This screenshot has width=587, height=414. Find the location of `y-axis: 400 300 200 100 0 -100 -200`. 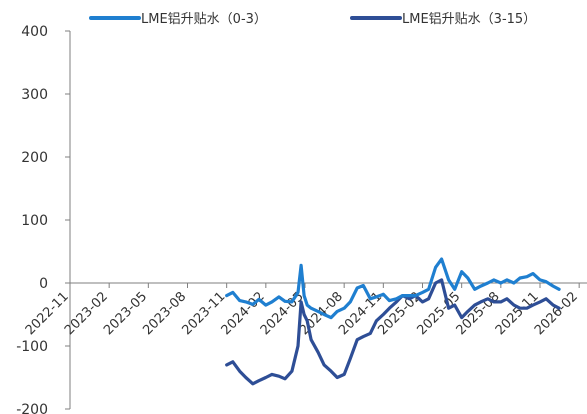

y-axis: 400 300 200 100 0 -100 -200 is located at coordinates (43, 219).